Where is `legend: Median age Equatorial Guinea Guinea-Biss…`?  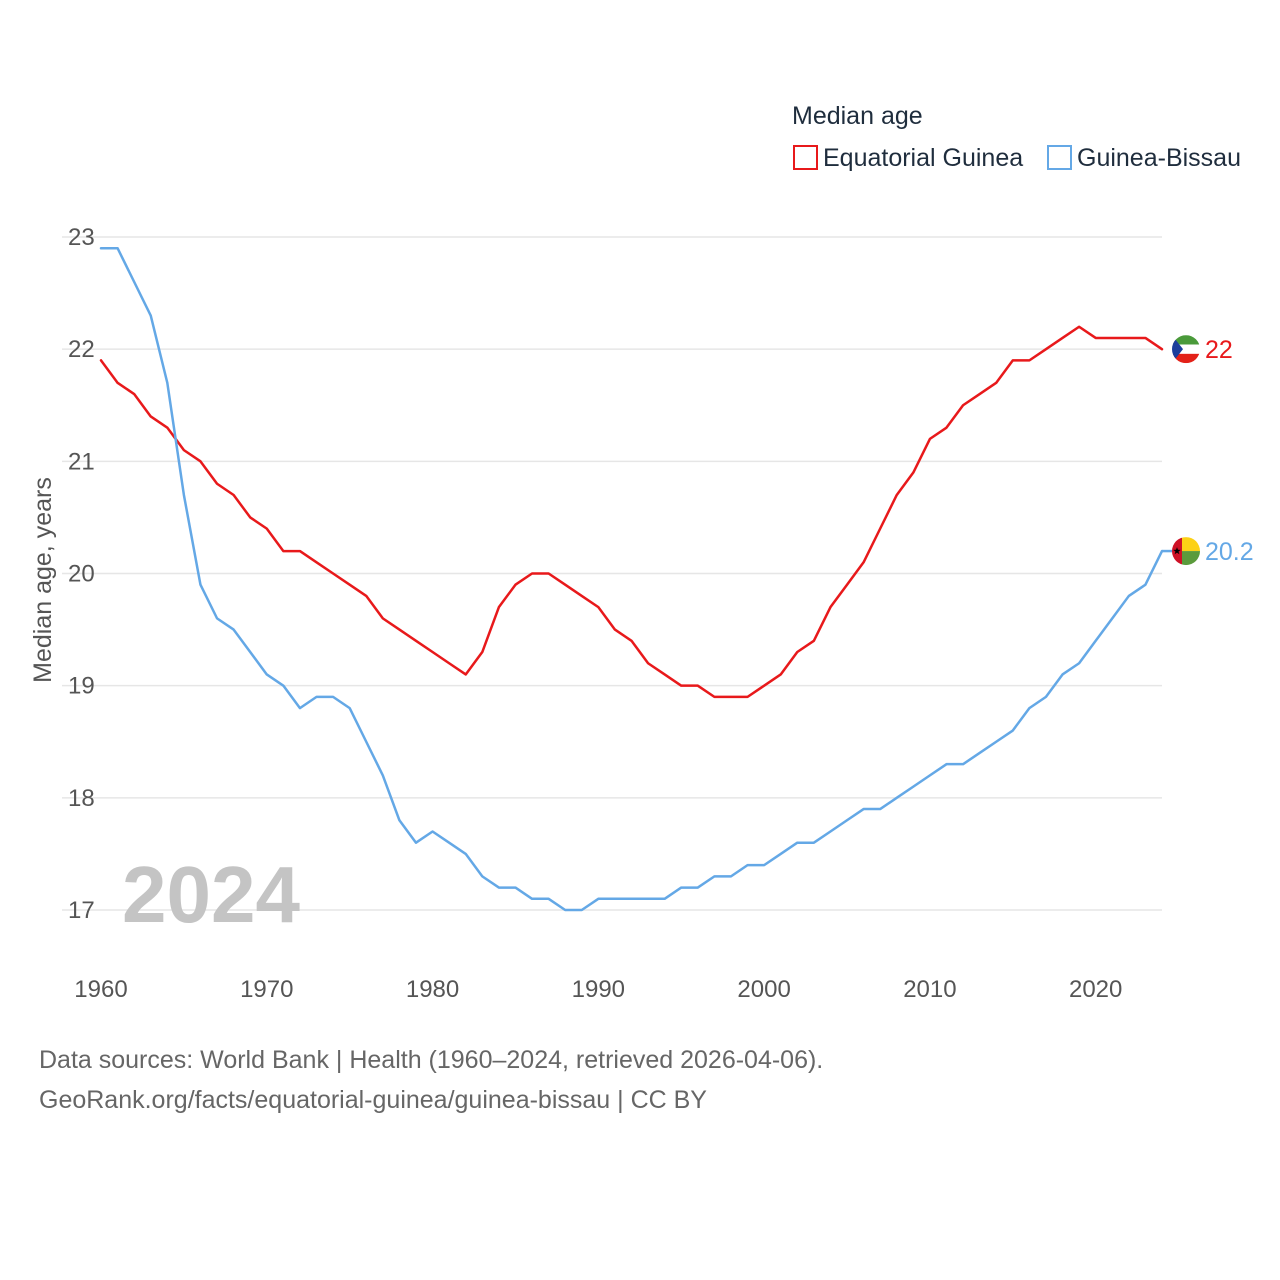 legend: Median age Equatorial Guinea Guinea-Biss… is located at coordinates (1016, 137).